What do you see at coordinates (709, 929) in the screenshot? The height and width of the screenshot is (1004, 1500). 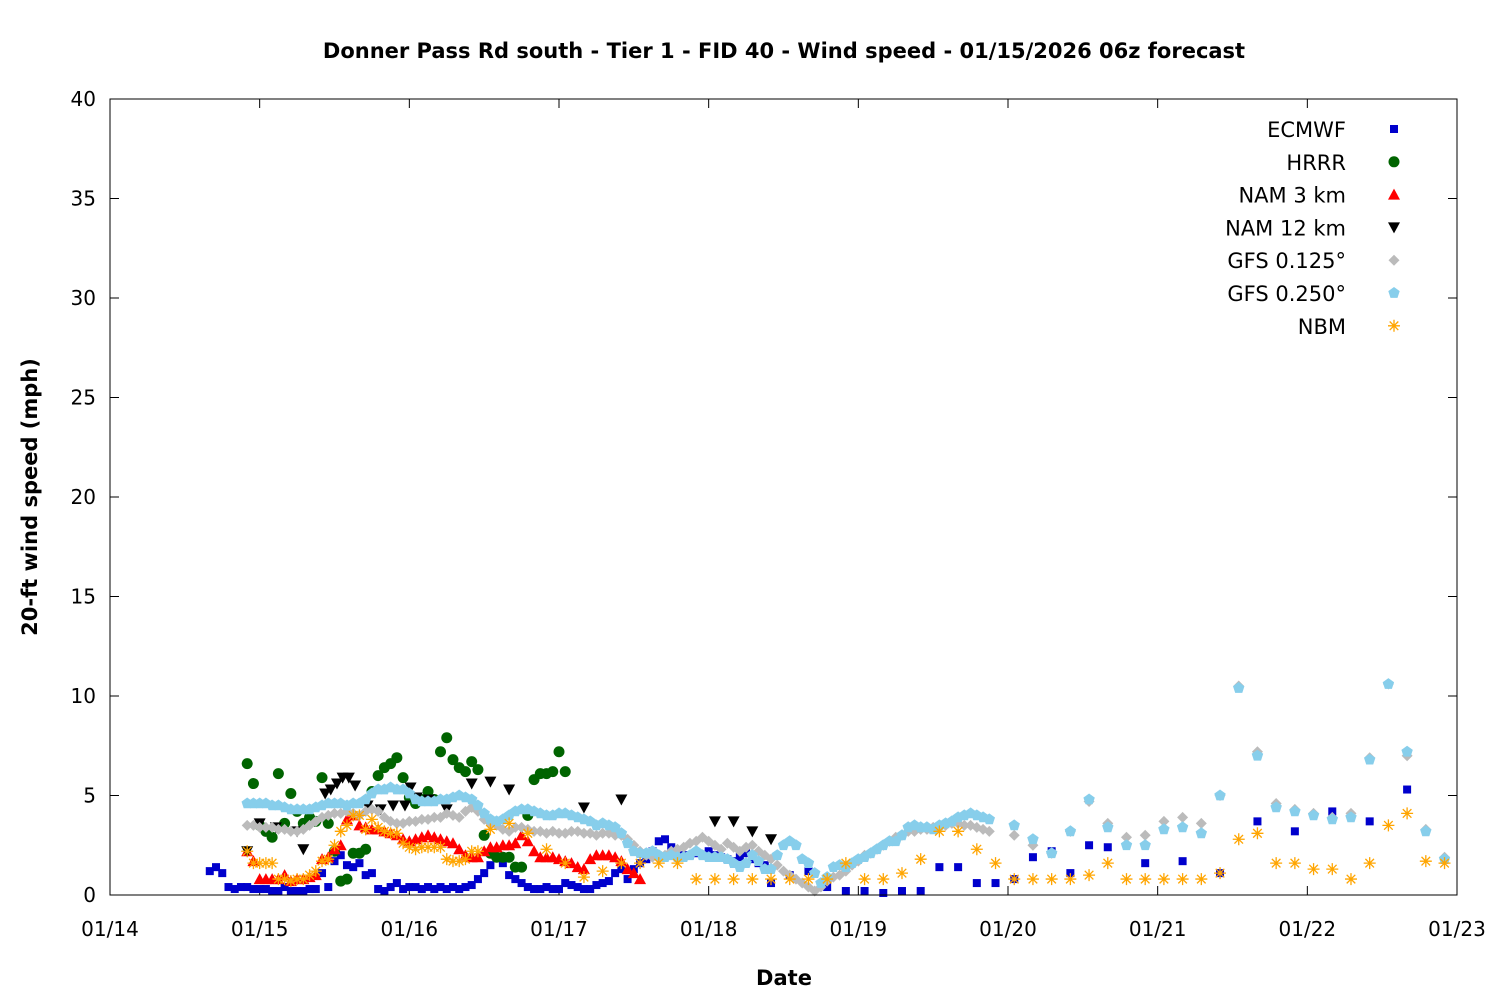 I see `x-tick-label: 01/18` at bounding box center [709, 929].